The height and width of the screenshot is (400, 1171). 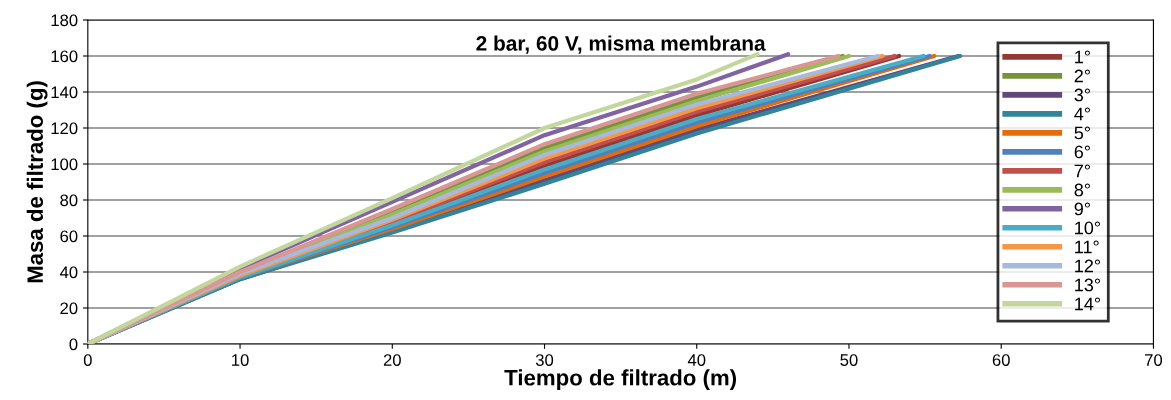 What do you see at coordinates (1082, 209) in the screenshot?
I see `legend-label: 9°` at bounding box center [1082, 209].